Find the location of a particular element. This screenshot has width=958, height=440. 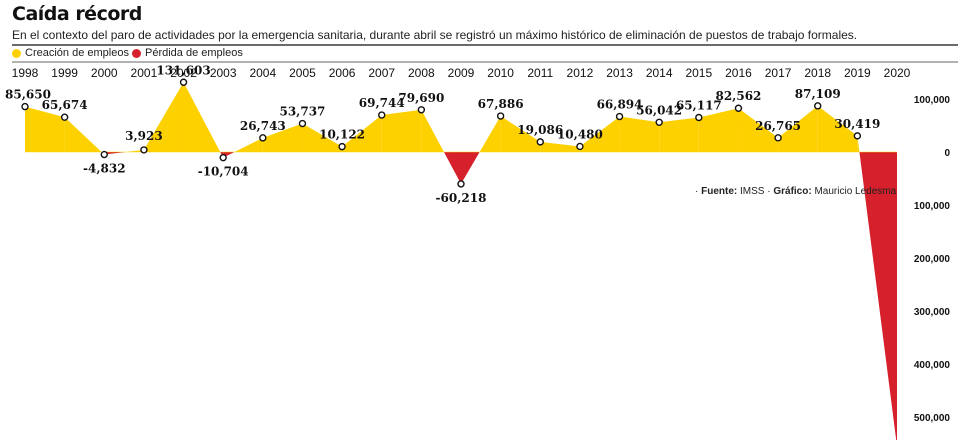

chart-title: Caída récord is located at coordinates (77, 14).